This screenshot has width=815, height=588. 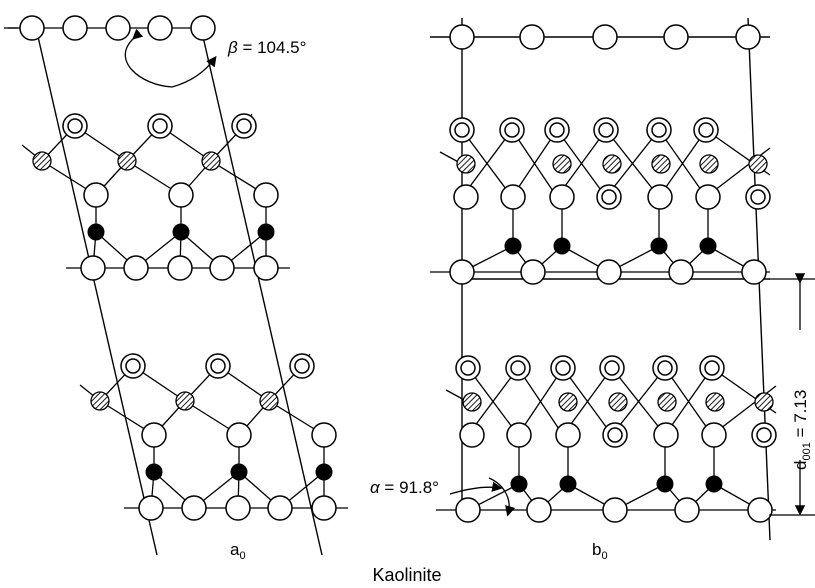 I want to click on beta-angle-annotation: β = 104.5°, so click(x=215, y=58).